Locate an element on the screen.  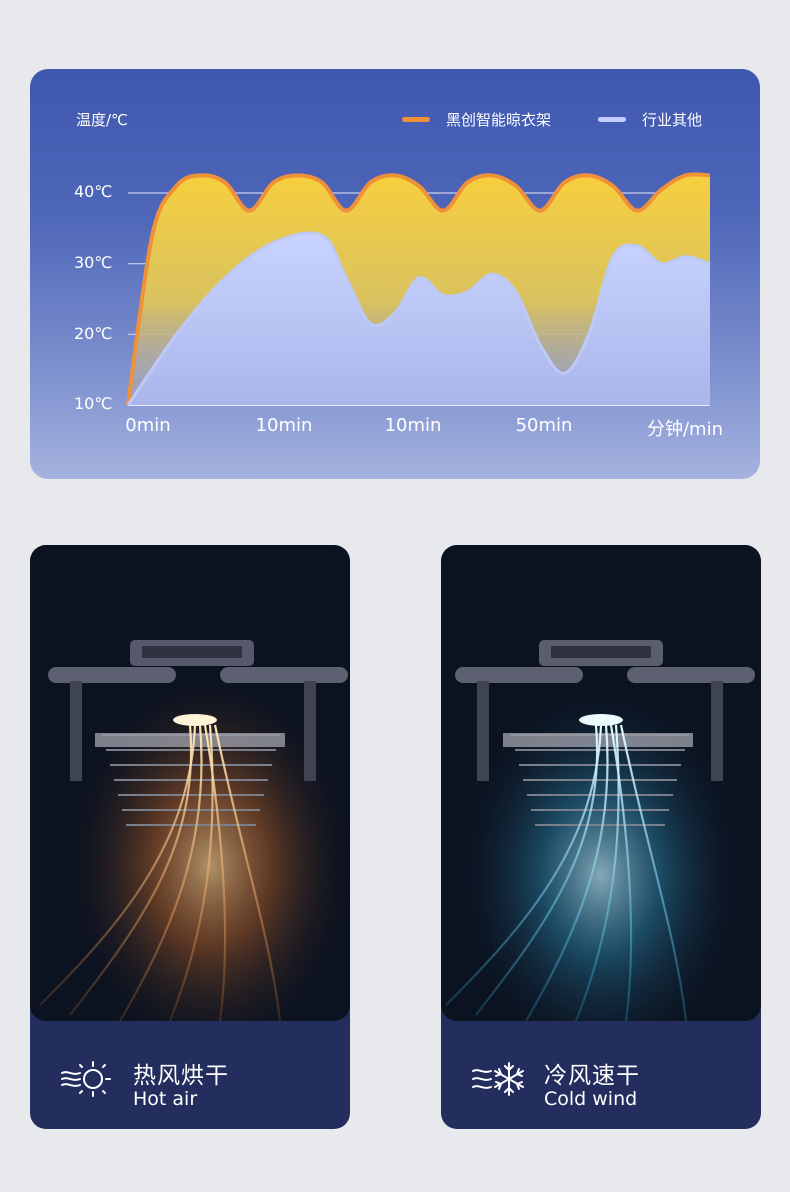
series-area-hei-chuang-line is located at coordinates (418, 289).